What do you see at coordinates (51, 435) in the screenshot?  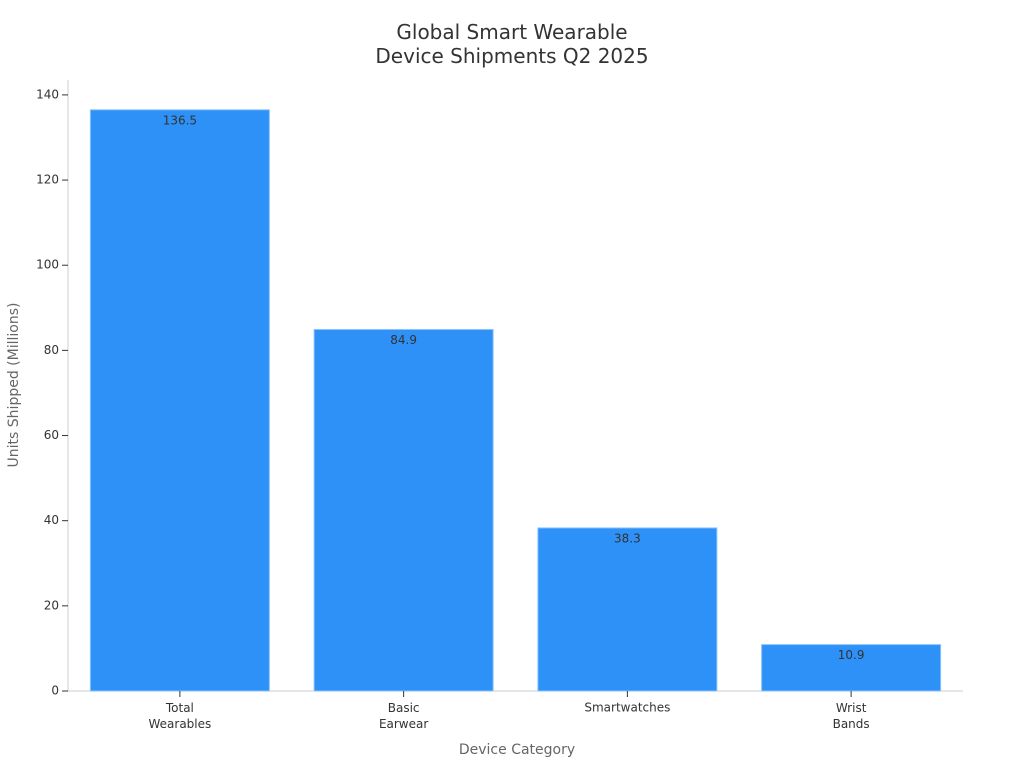 I see `y-tick-label: 60` at bounding box center [51, 435].